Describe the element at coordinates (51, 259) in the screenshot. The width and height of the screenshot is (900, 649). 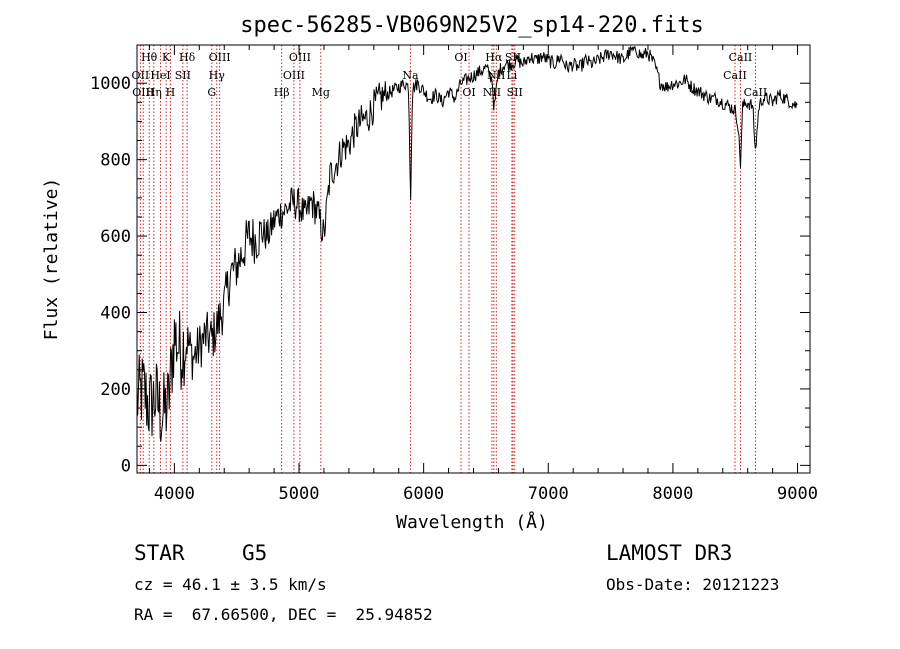
I see `y-axis-title: Flux (relative)` at that location.